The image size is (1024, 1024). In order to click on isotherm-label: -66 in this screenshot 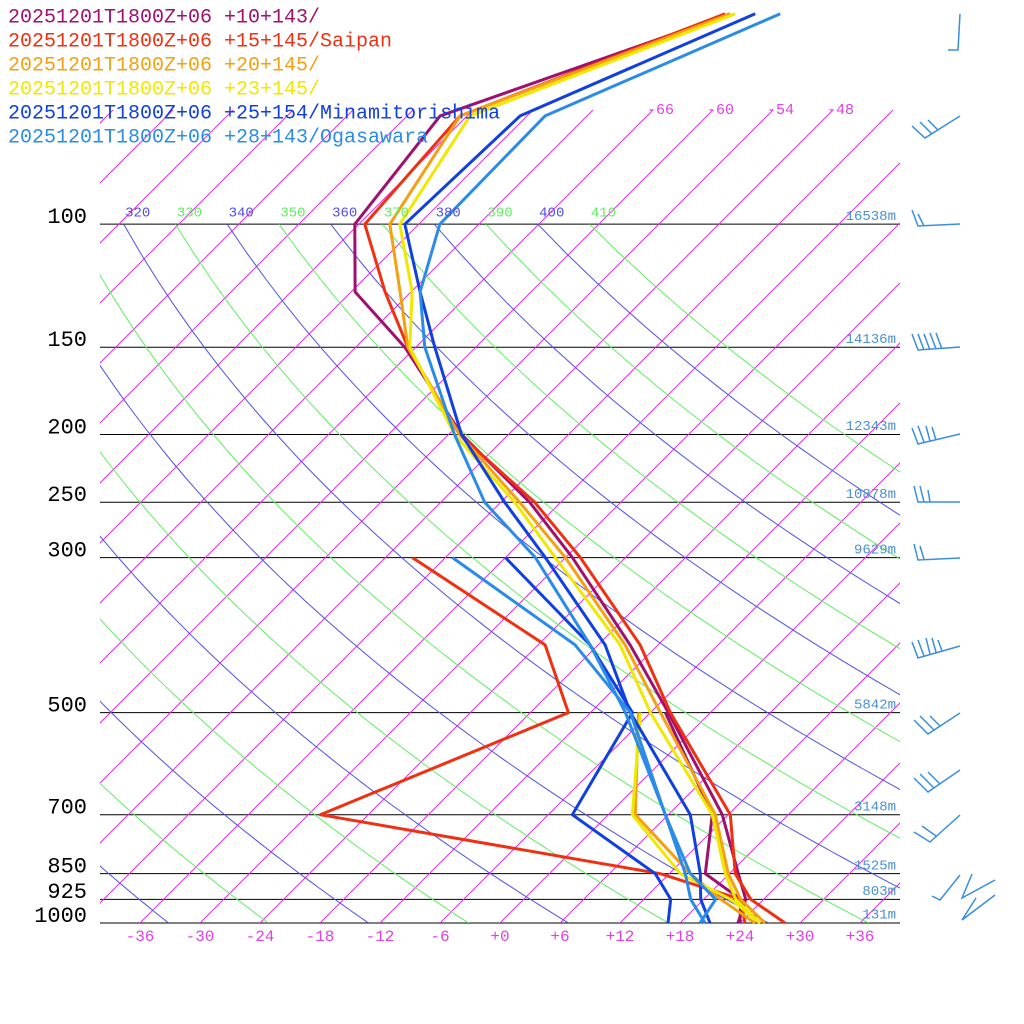, I will do `click(660, 110)`.